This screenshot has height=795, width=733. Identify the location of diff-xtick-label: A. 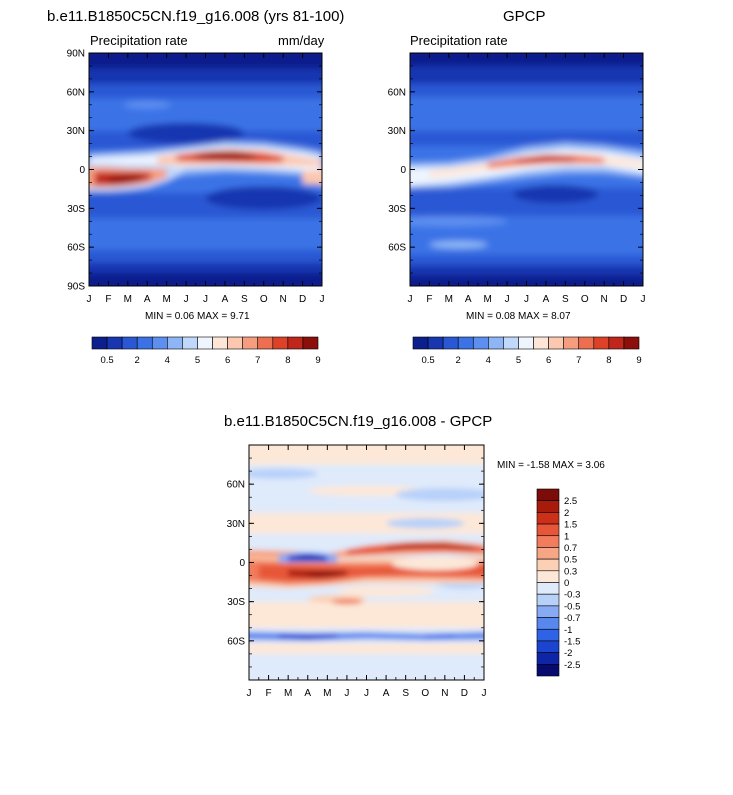
(386, 693).